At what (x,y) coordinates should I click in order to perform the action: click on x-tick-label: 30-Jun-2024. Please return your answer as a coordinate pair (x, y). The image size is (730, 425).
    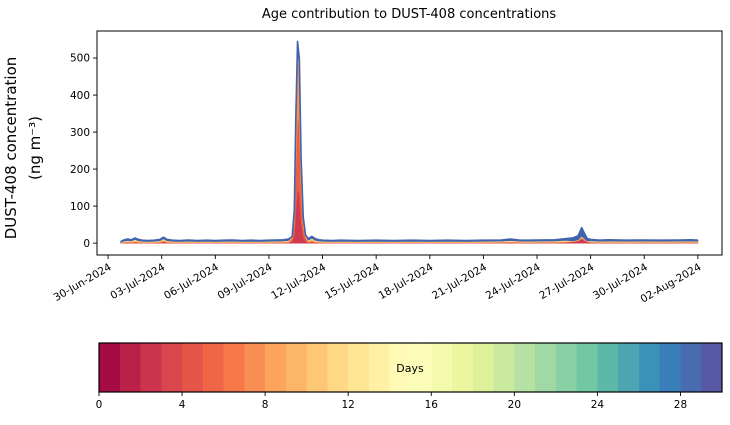
    Looking at the image, I should click on (83, 282).